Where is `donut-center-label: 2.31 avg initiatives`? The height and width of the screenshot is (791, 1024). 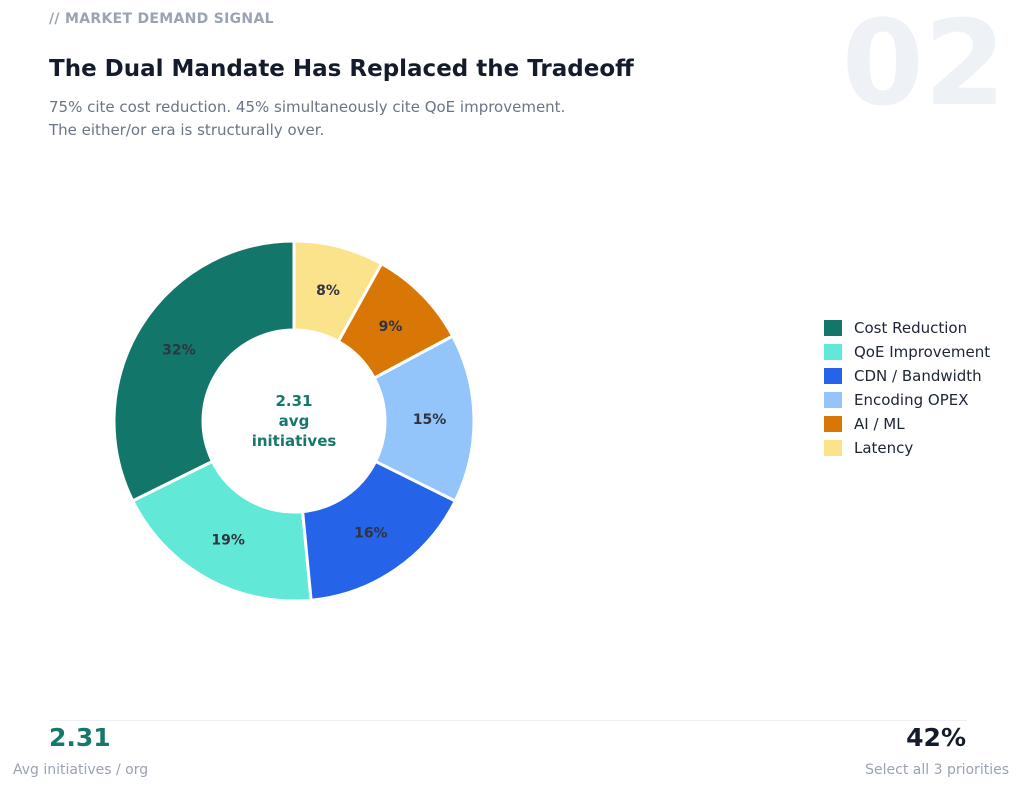
donut-center-label: 2.31 avg initiatives is located at coordinates (294, 421).